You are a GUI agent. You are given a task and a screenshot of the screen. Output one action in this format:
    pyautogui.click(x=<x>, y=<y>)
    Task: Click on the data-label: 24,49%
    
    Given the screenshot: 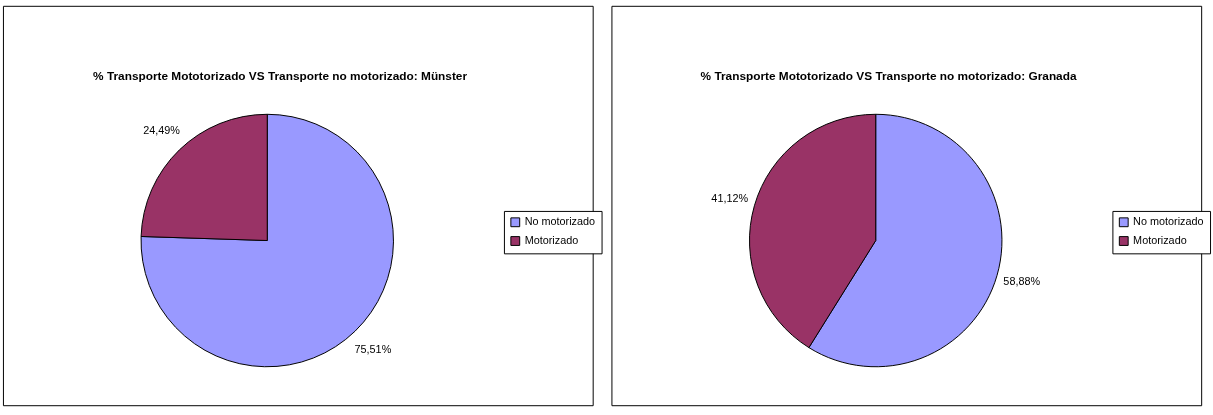 What is the action you would take?
    pyautogui.click(x=162, y=130)
    